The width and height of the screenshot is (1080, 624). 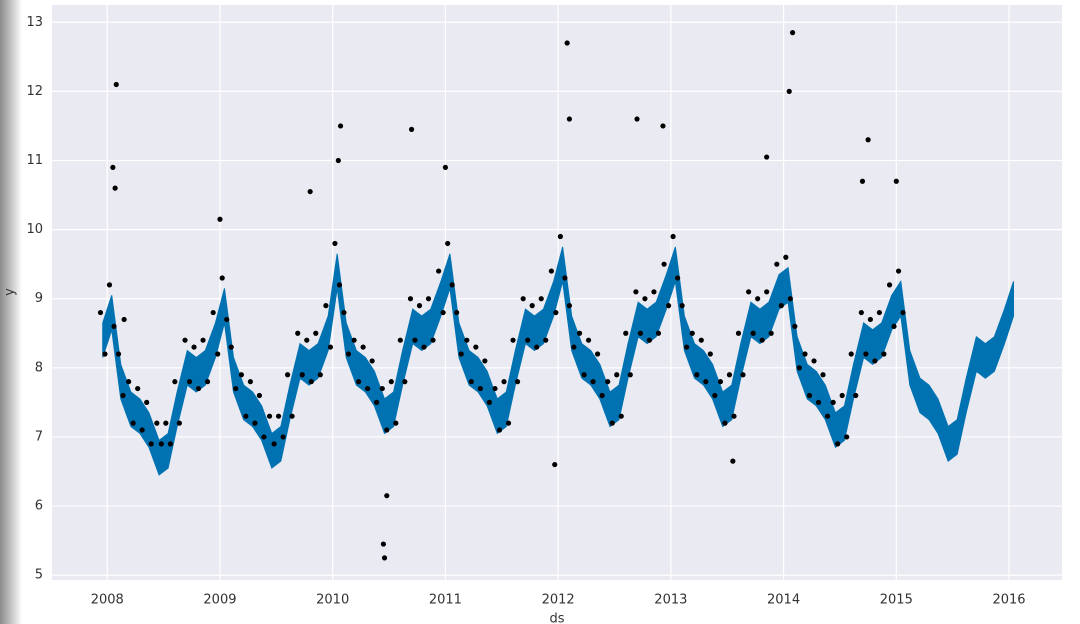 I want to click on x-tick-label: 2015, so click(x=896, y=600).